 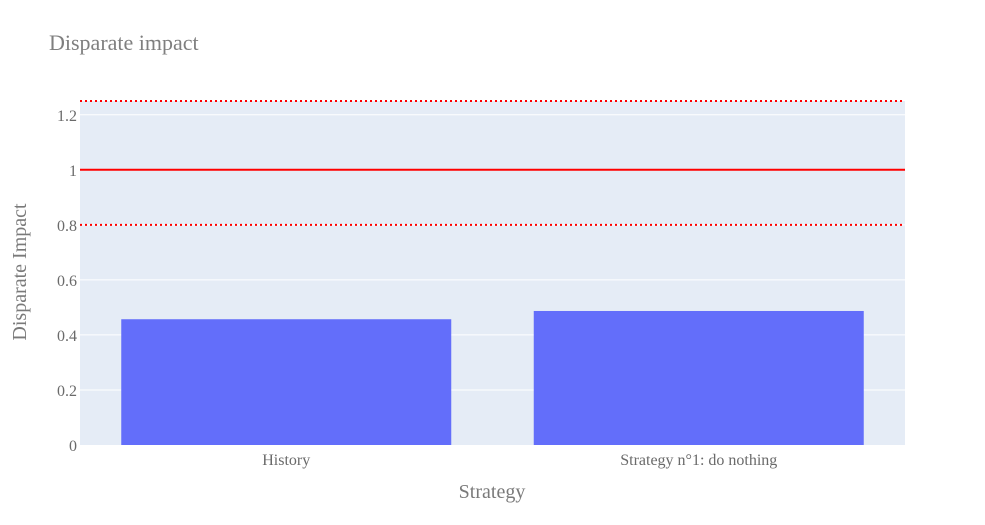 What do you see at coordinates (124, 42) in the screenshot?
I see `chart-title: Disparate impact` at bounding box center [124, 42].